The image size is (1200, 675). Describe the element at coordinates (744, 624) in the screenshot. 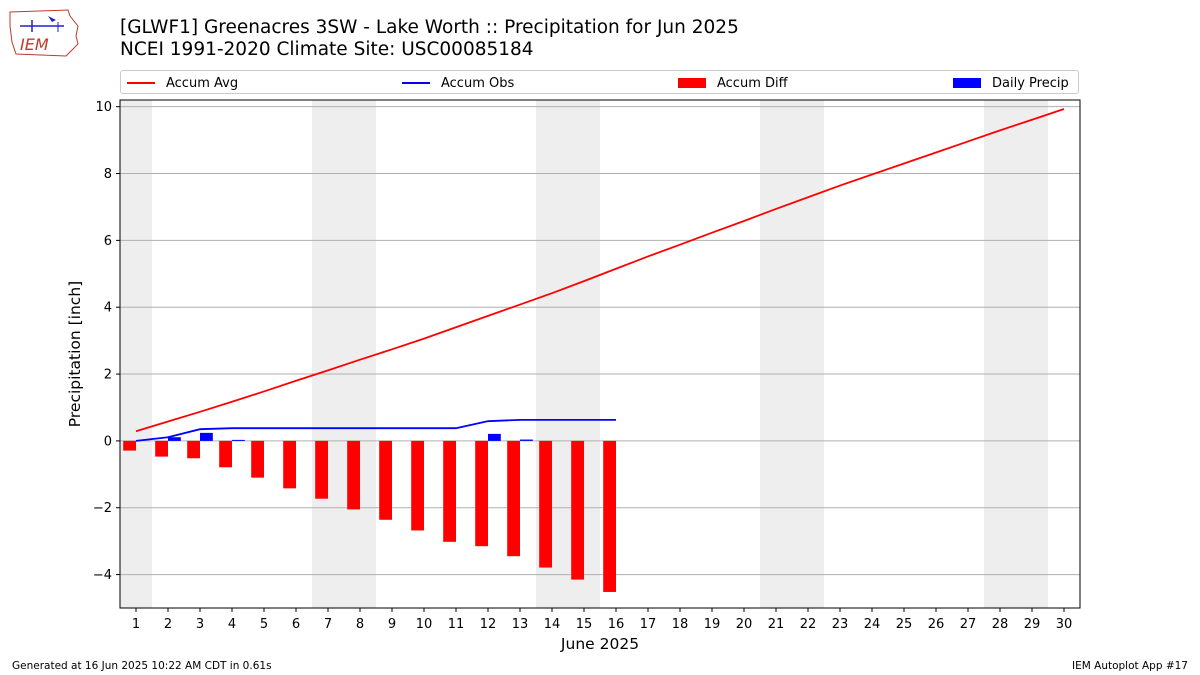

I see `x-tick-label-20: 20` at that location.